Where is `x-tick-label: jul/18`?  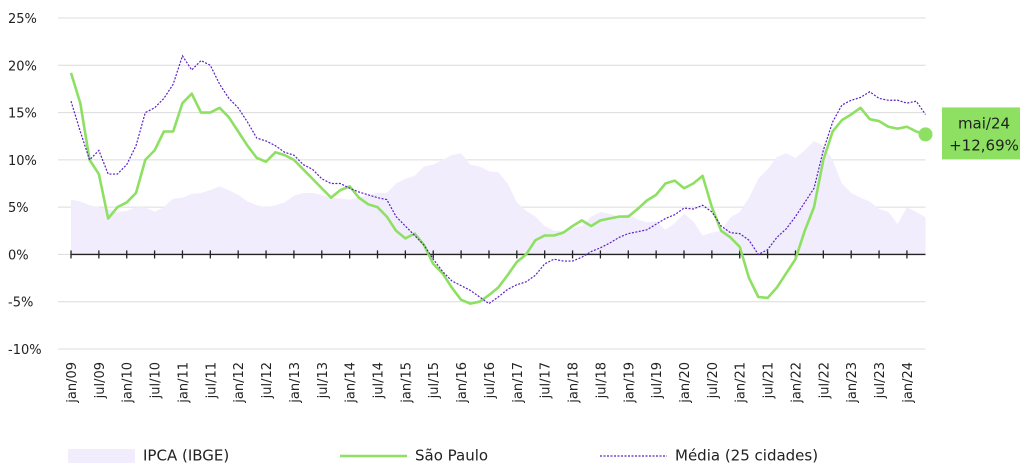
x-tick-label: jul/18 is located at coordinates (601, 380).